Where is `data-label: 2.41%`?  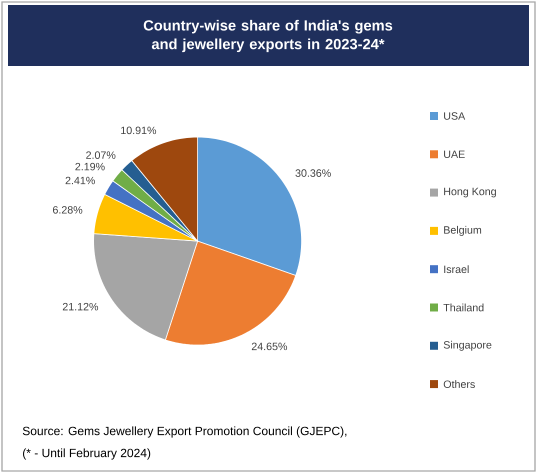 data-label: 2.41% is located at coordinates (80, 180).